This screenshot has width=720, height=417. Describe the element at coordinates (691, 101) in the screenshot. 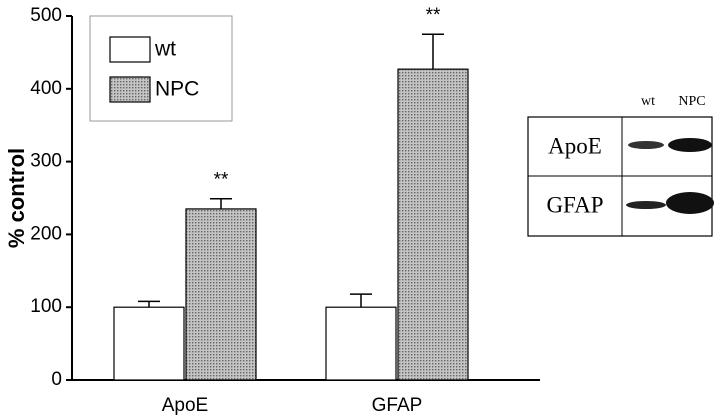

I see `blot-column-label: NPC` at that location.